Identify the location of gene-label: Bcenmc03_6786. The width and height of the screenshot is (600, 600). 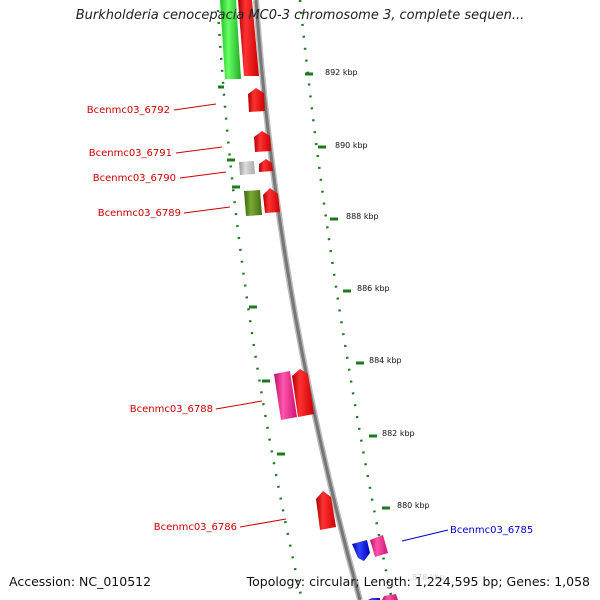
(195, 527).